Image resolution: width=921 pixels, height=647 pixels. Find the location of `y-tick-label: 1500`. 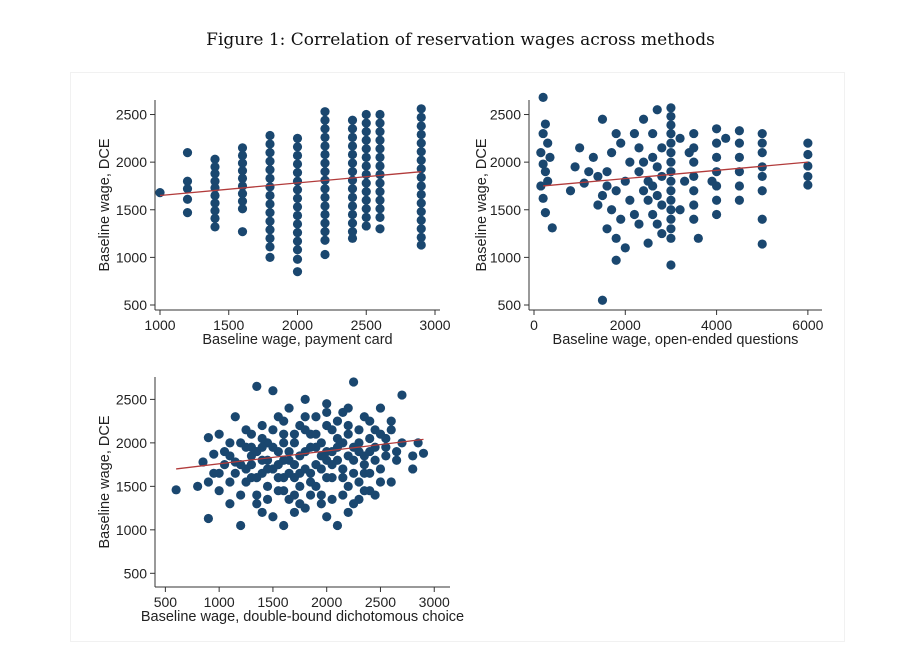

y-tick-label: 1500 is located at coordinates (131, 210).